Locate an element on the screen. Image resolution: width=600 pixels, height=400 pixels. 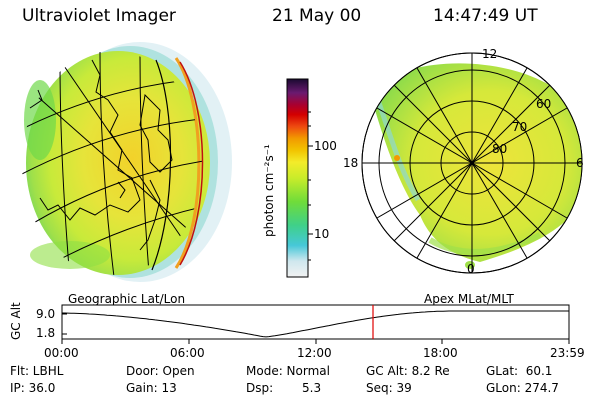
right-panel-caption: Apex MLat/MLT is located at coordinates (469, 299).